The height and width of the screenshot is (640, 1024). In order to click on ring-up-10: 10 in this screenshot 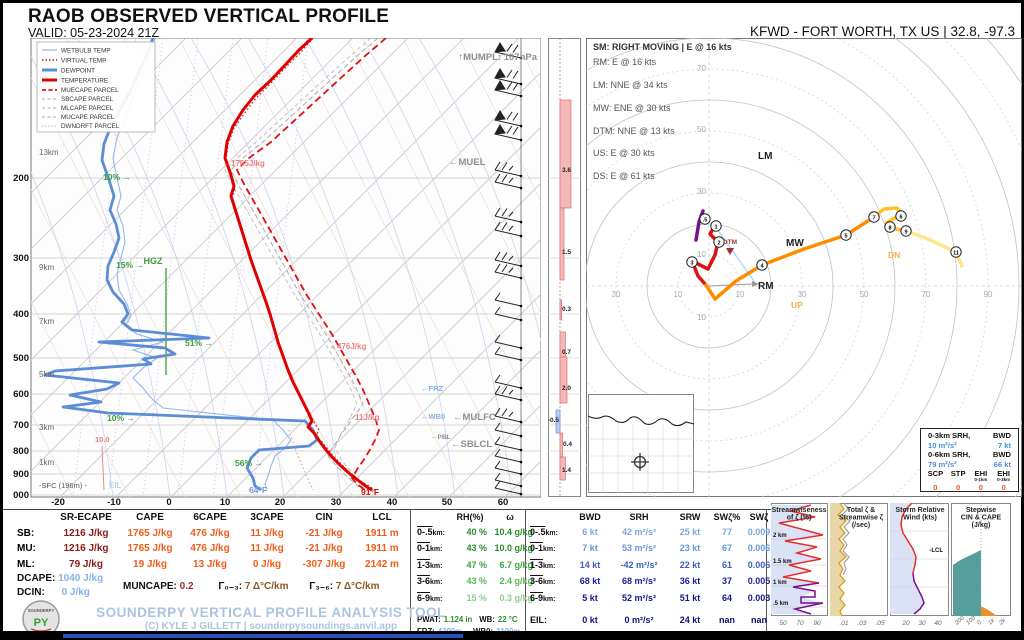, I will do `click(701, 254)`.